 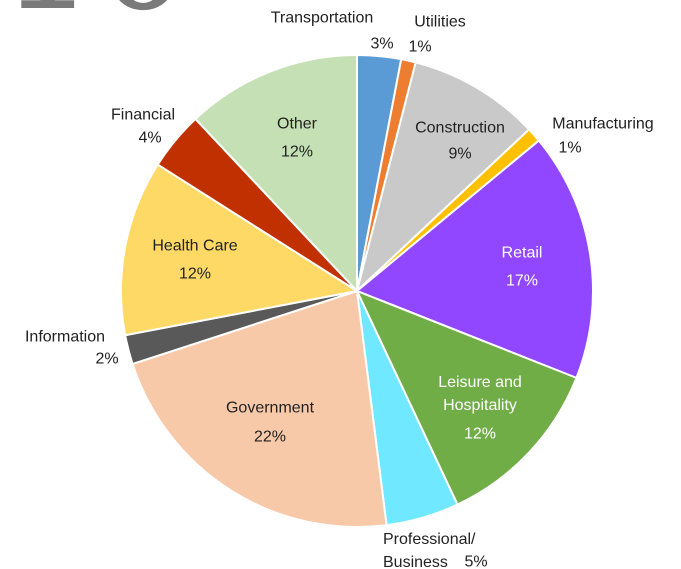 What do you see at coordinates (603, 124) in the screenshot?
I see `slice-label: Manufacturing` at bounding box center [603, 124].